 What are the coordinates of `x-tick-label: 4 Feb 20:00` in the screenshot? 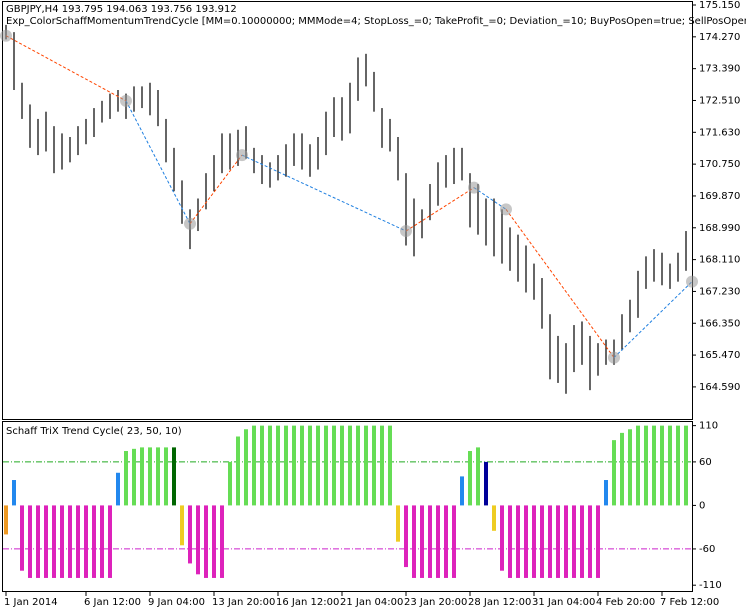 It's located at (625, 602).